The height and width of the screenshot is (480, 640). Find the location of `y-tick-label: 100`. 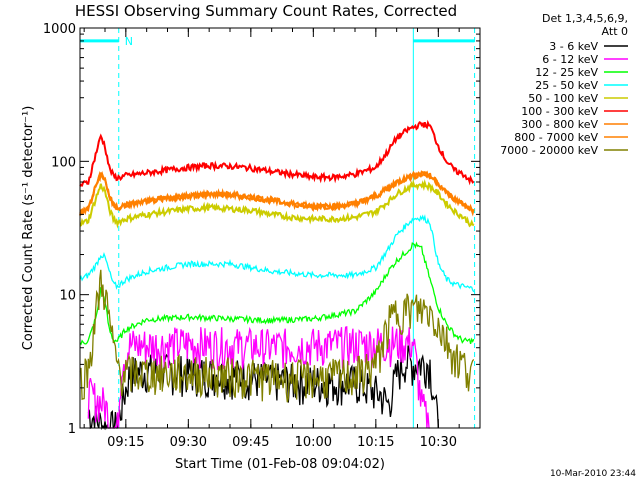

y-tick-label: 100 is located at coordinates (63, 162).